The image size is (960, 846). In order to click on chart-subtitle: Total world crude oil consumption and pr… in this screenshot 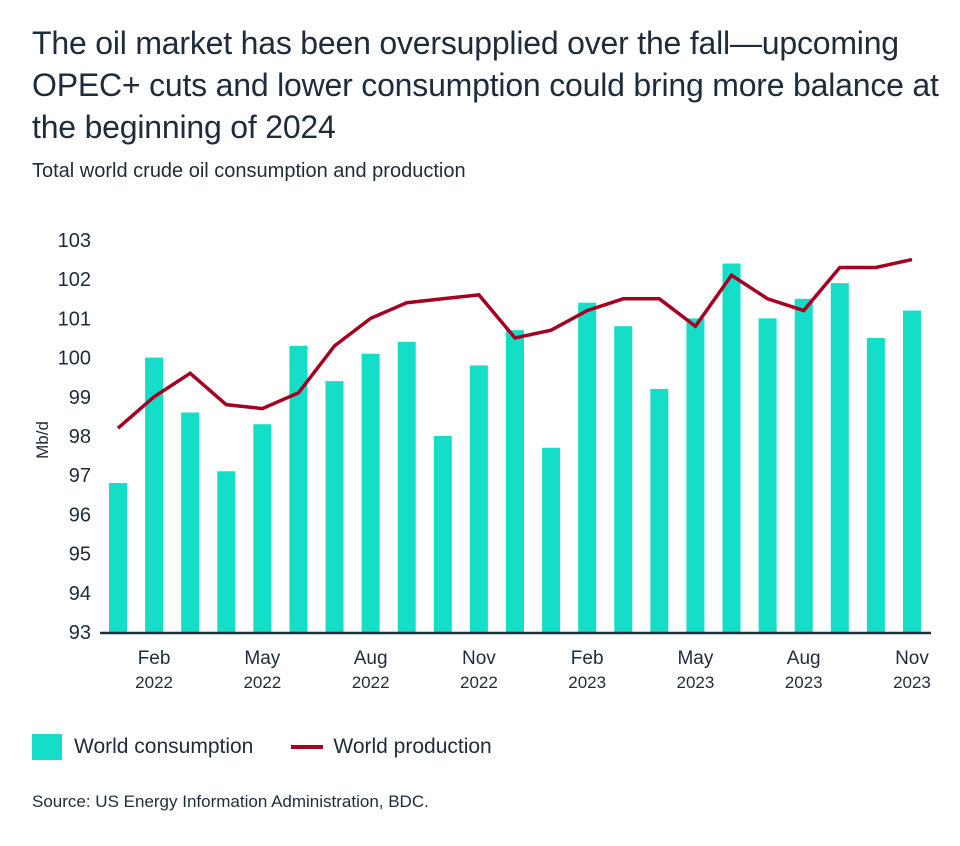, I will do `click(249, 171)`.